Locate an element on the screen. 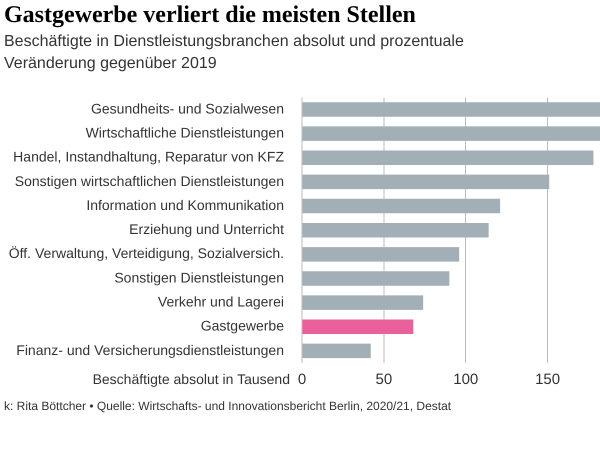 This screenshot has width=600, height=450. y-tick-label: Finanz- und Versicherungsdienstleistungen is located at coordinates (150, 350).